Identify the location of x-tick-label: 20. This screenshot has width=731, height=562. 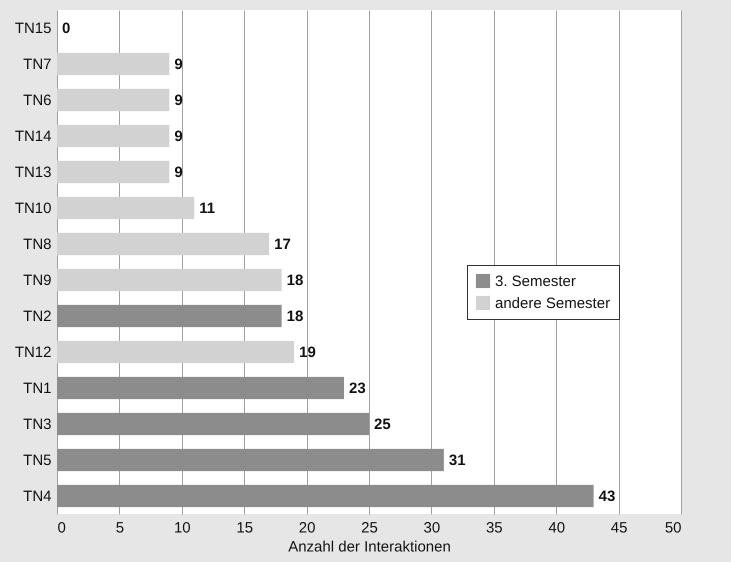
(307, 528).